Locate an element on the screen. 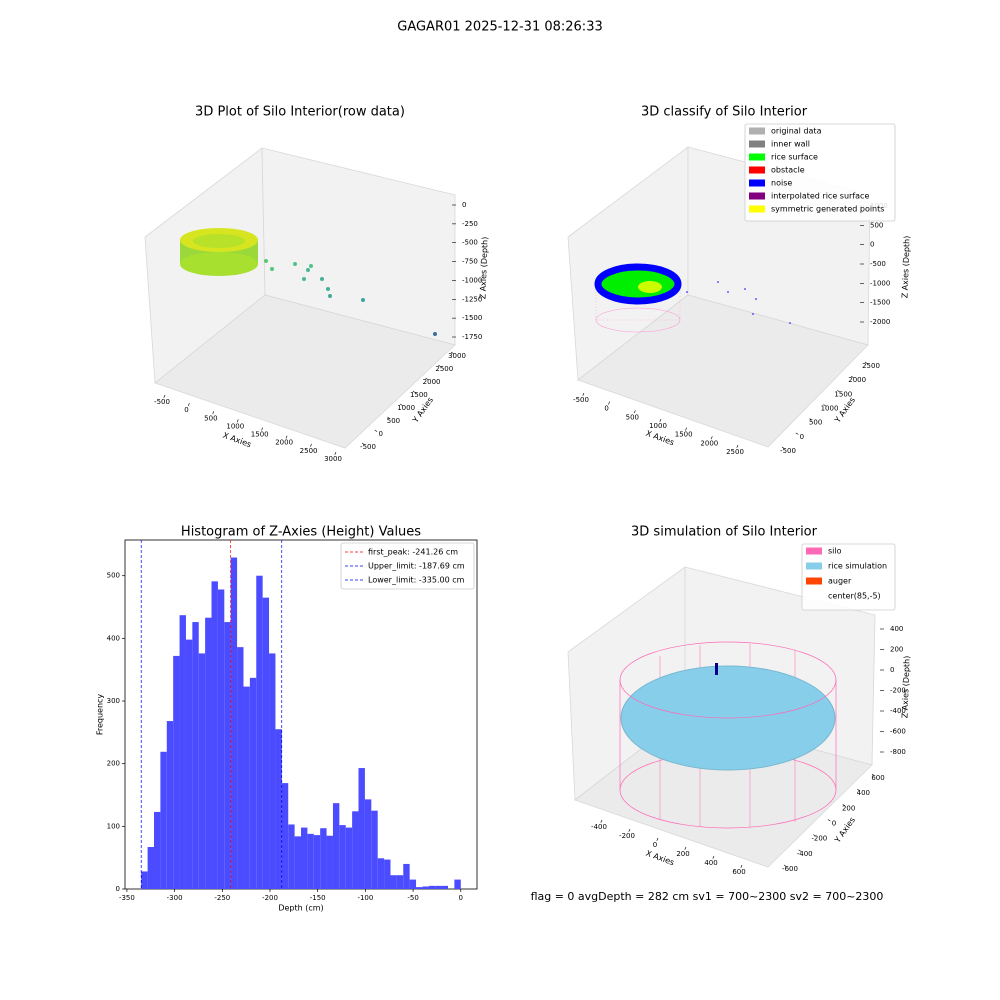  x-tick-label: 2500 is located at coordinates (735, 452).